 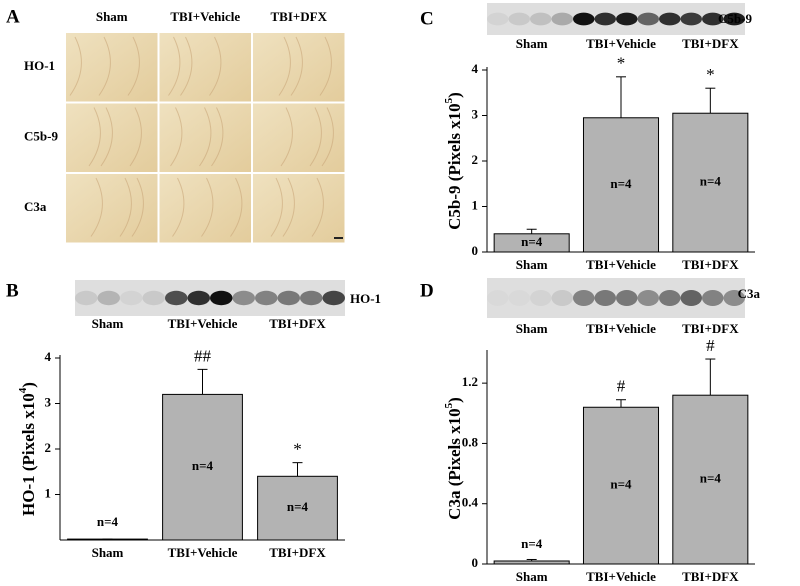 What do you see at coordinates (35, 206) in the screenshot?
I see `row-label: C3a` at bounding box center [35, 206].